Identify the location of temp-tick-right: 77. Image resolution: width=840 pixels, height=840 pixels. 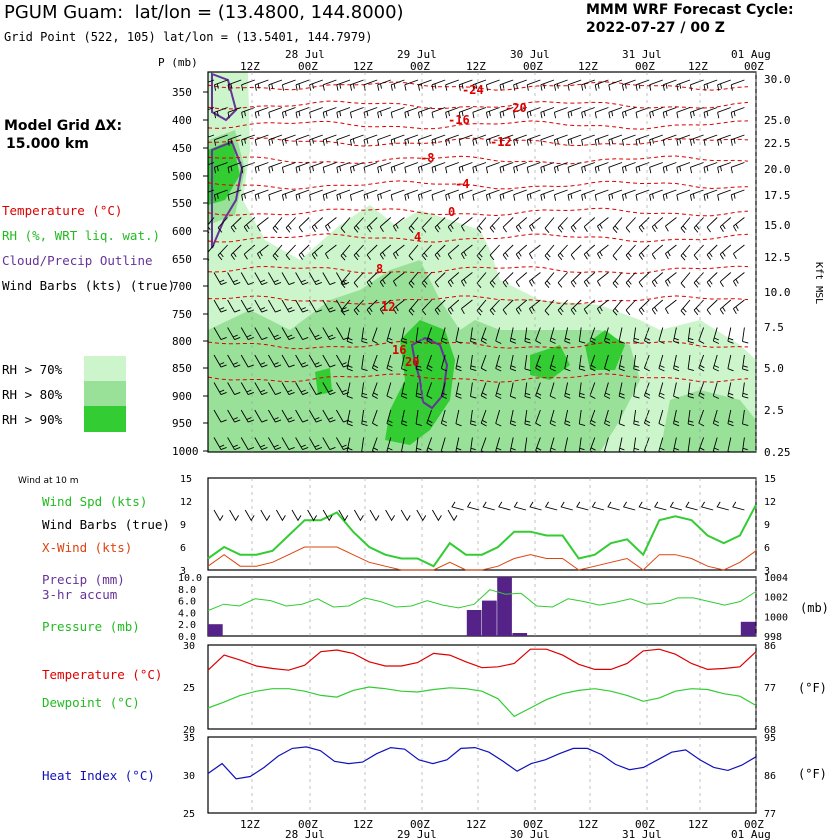
(770, 688).